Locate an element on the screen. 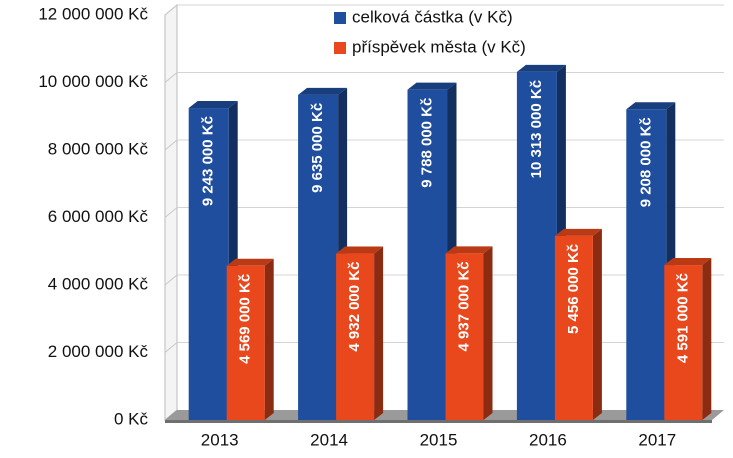 This screenshot has width=733, height=458. y-tick-label: 2 000 000 Kč is located at coordinates (98, 351).